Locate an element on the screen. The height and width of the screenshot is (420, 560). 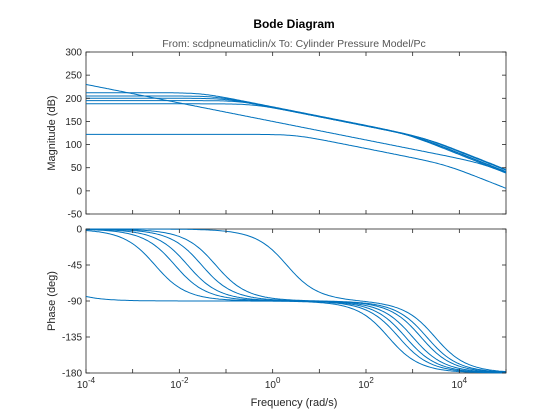
phase-axis-label: Phase (deg) is located at coordinates (52, 301).